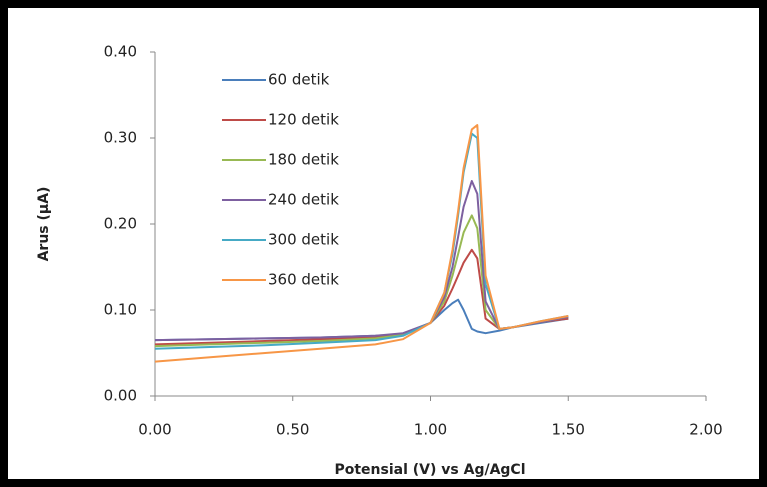  Describe the element at coordinates (430, 430) in the screenshot. I see `x-tick-label: 1.00` at that location.